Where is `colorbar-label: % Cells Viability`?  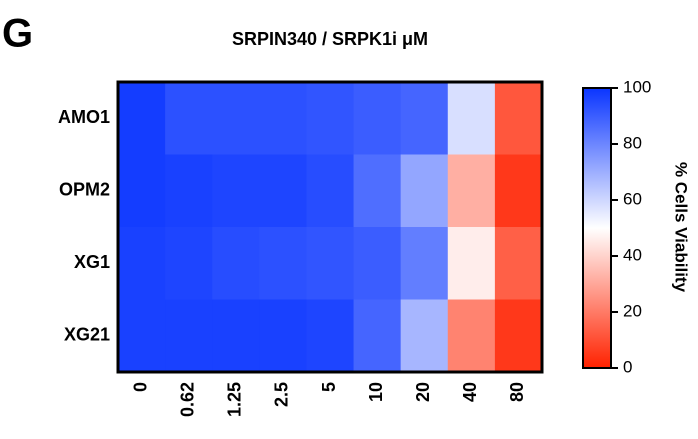
colorbar-label: % Cells Viability is located at coordinates (681, 227).